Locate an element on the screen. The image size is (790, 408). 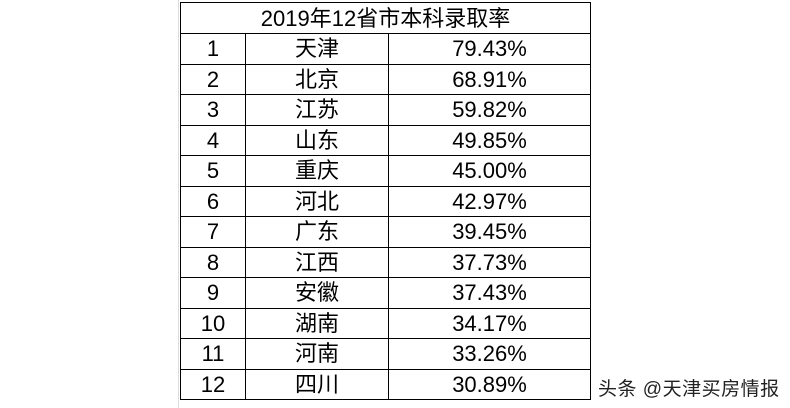
province-cell: 湖南 is located at coordinates (317, 323).